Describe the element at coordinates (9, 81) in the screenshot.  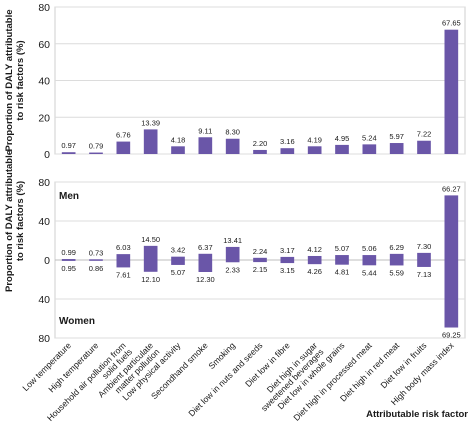
I see `top-y-axis-title-line1: Proportion of DALY attributable` at that location.